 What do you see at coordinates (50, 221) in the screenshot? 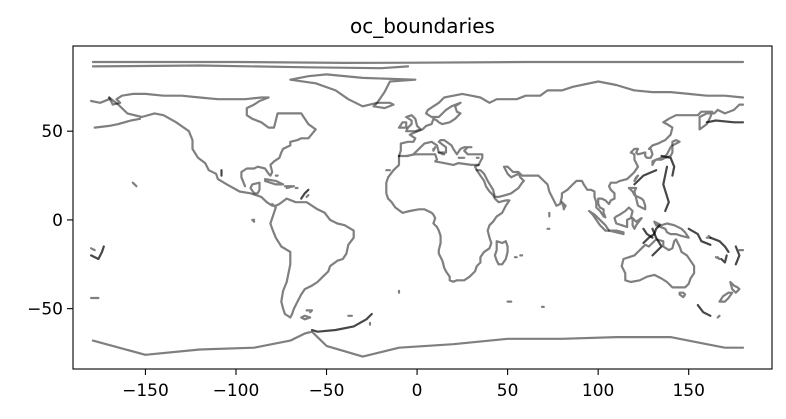
I see `y-axis: −50 0 50` at bounding box center [50, 221].